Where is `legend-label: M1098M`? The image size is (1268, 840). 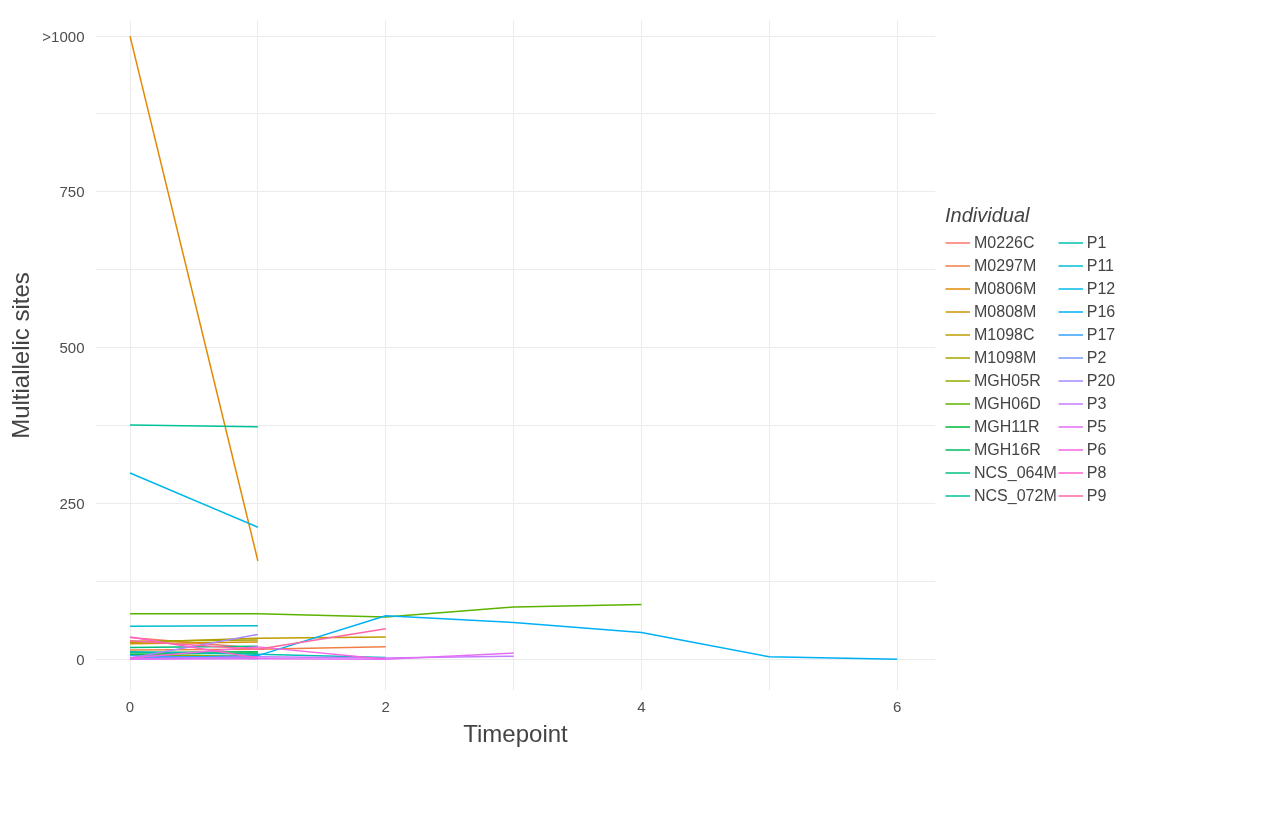
legend-label: M1098M is located at coordinates (1005, 357).